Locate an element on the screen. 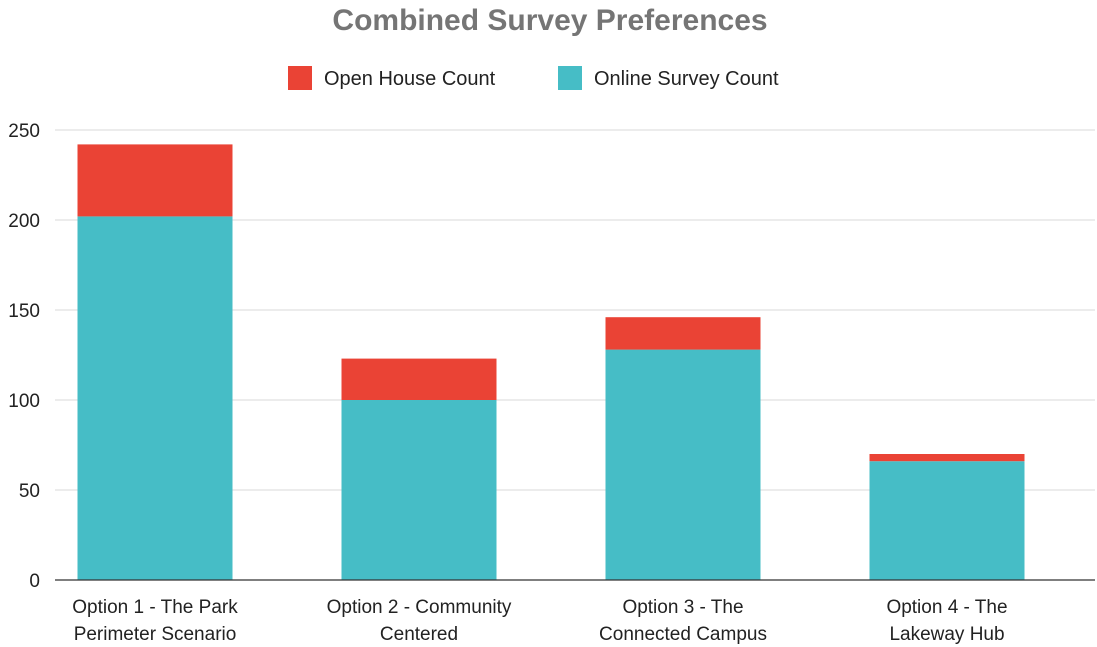 The height and width of the screenshot is (647, 1097). y-tick-label: 250 is located at coordinates (24, 131).